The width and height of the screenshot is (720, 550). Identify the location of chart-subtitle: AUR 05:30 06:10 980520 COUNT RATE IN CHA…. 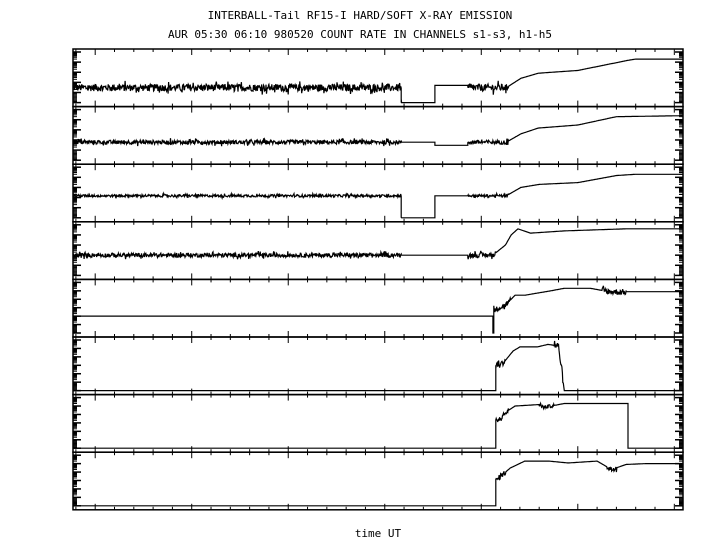
(360, 34).